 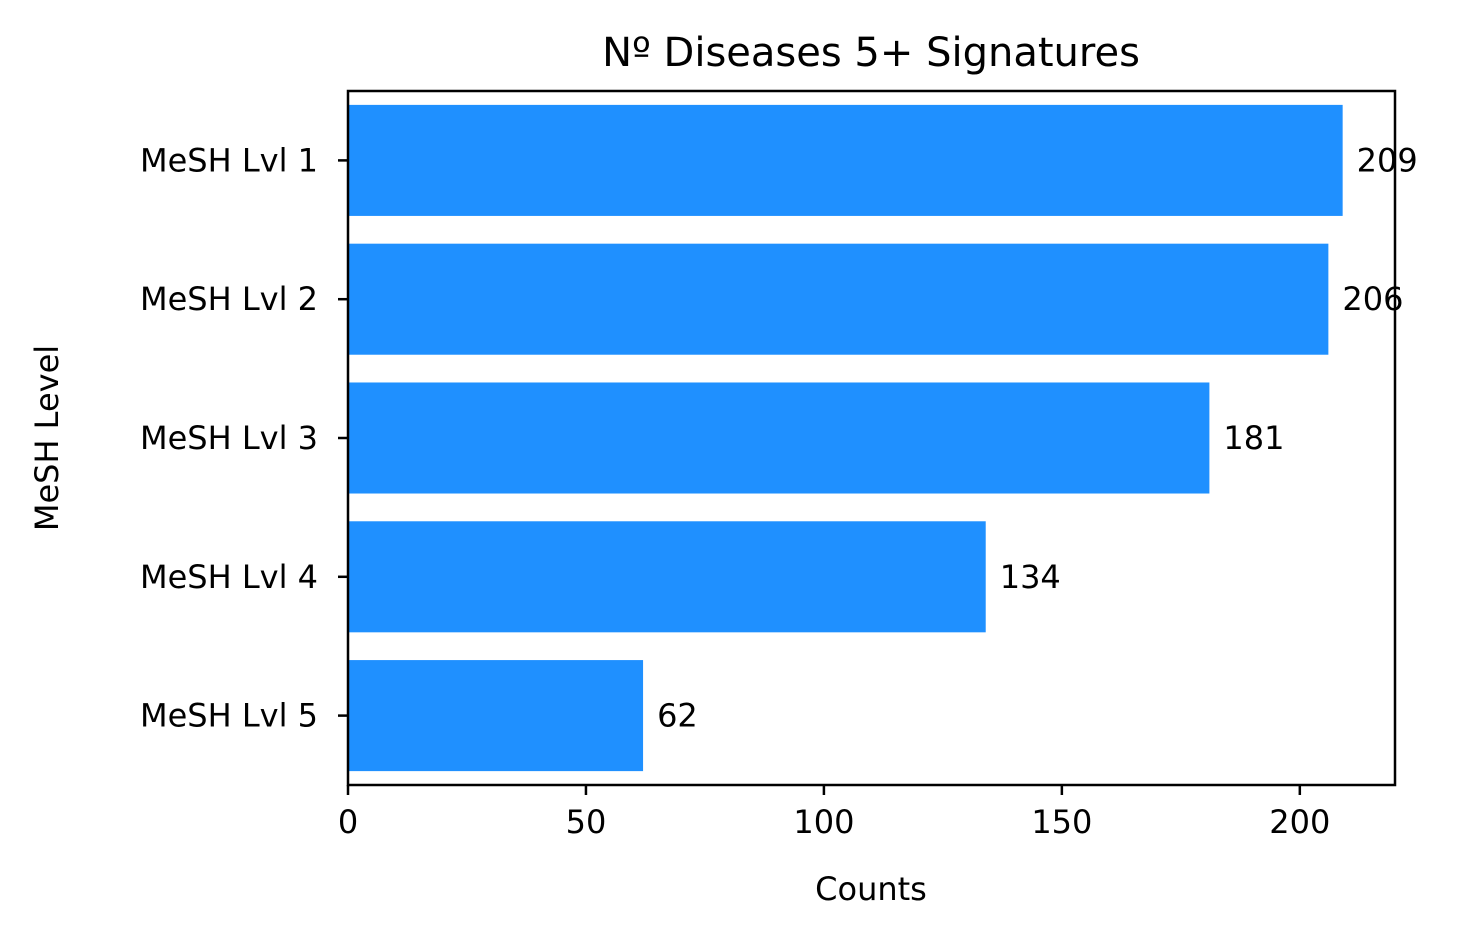 What do you see at coordinates (1299, 822) in the screenshot?
I see `x-tick-label-5: 200` at bounding box center [1299, 822].